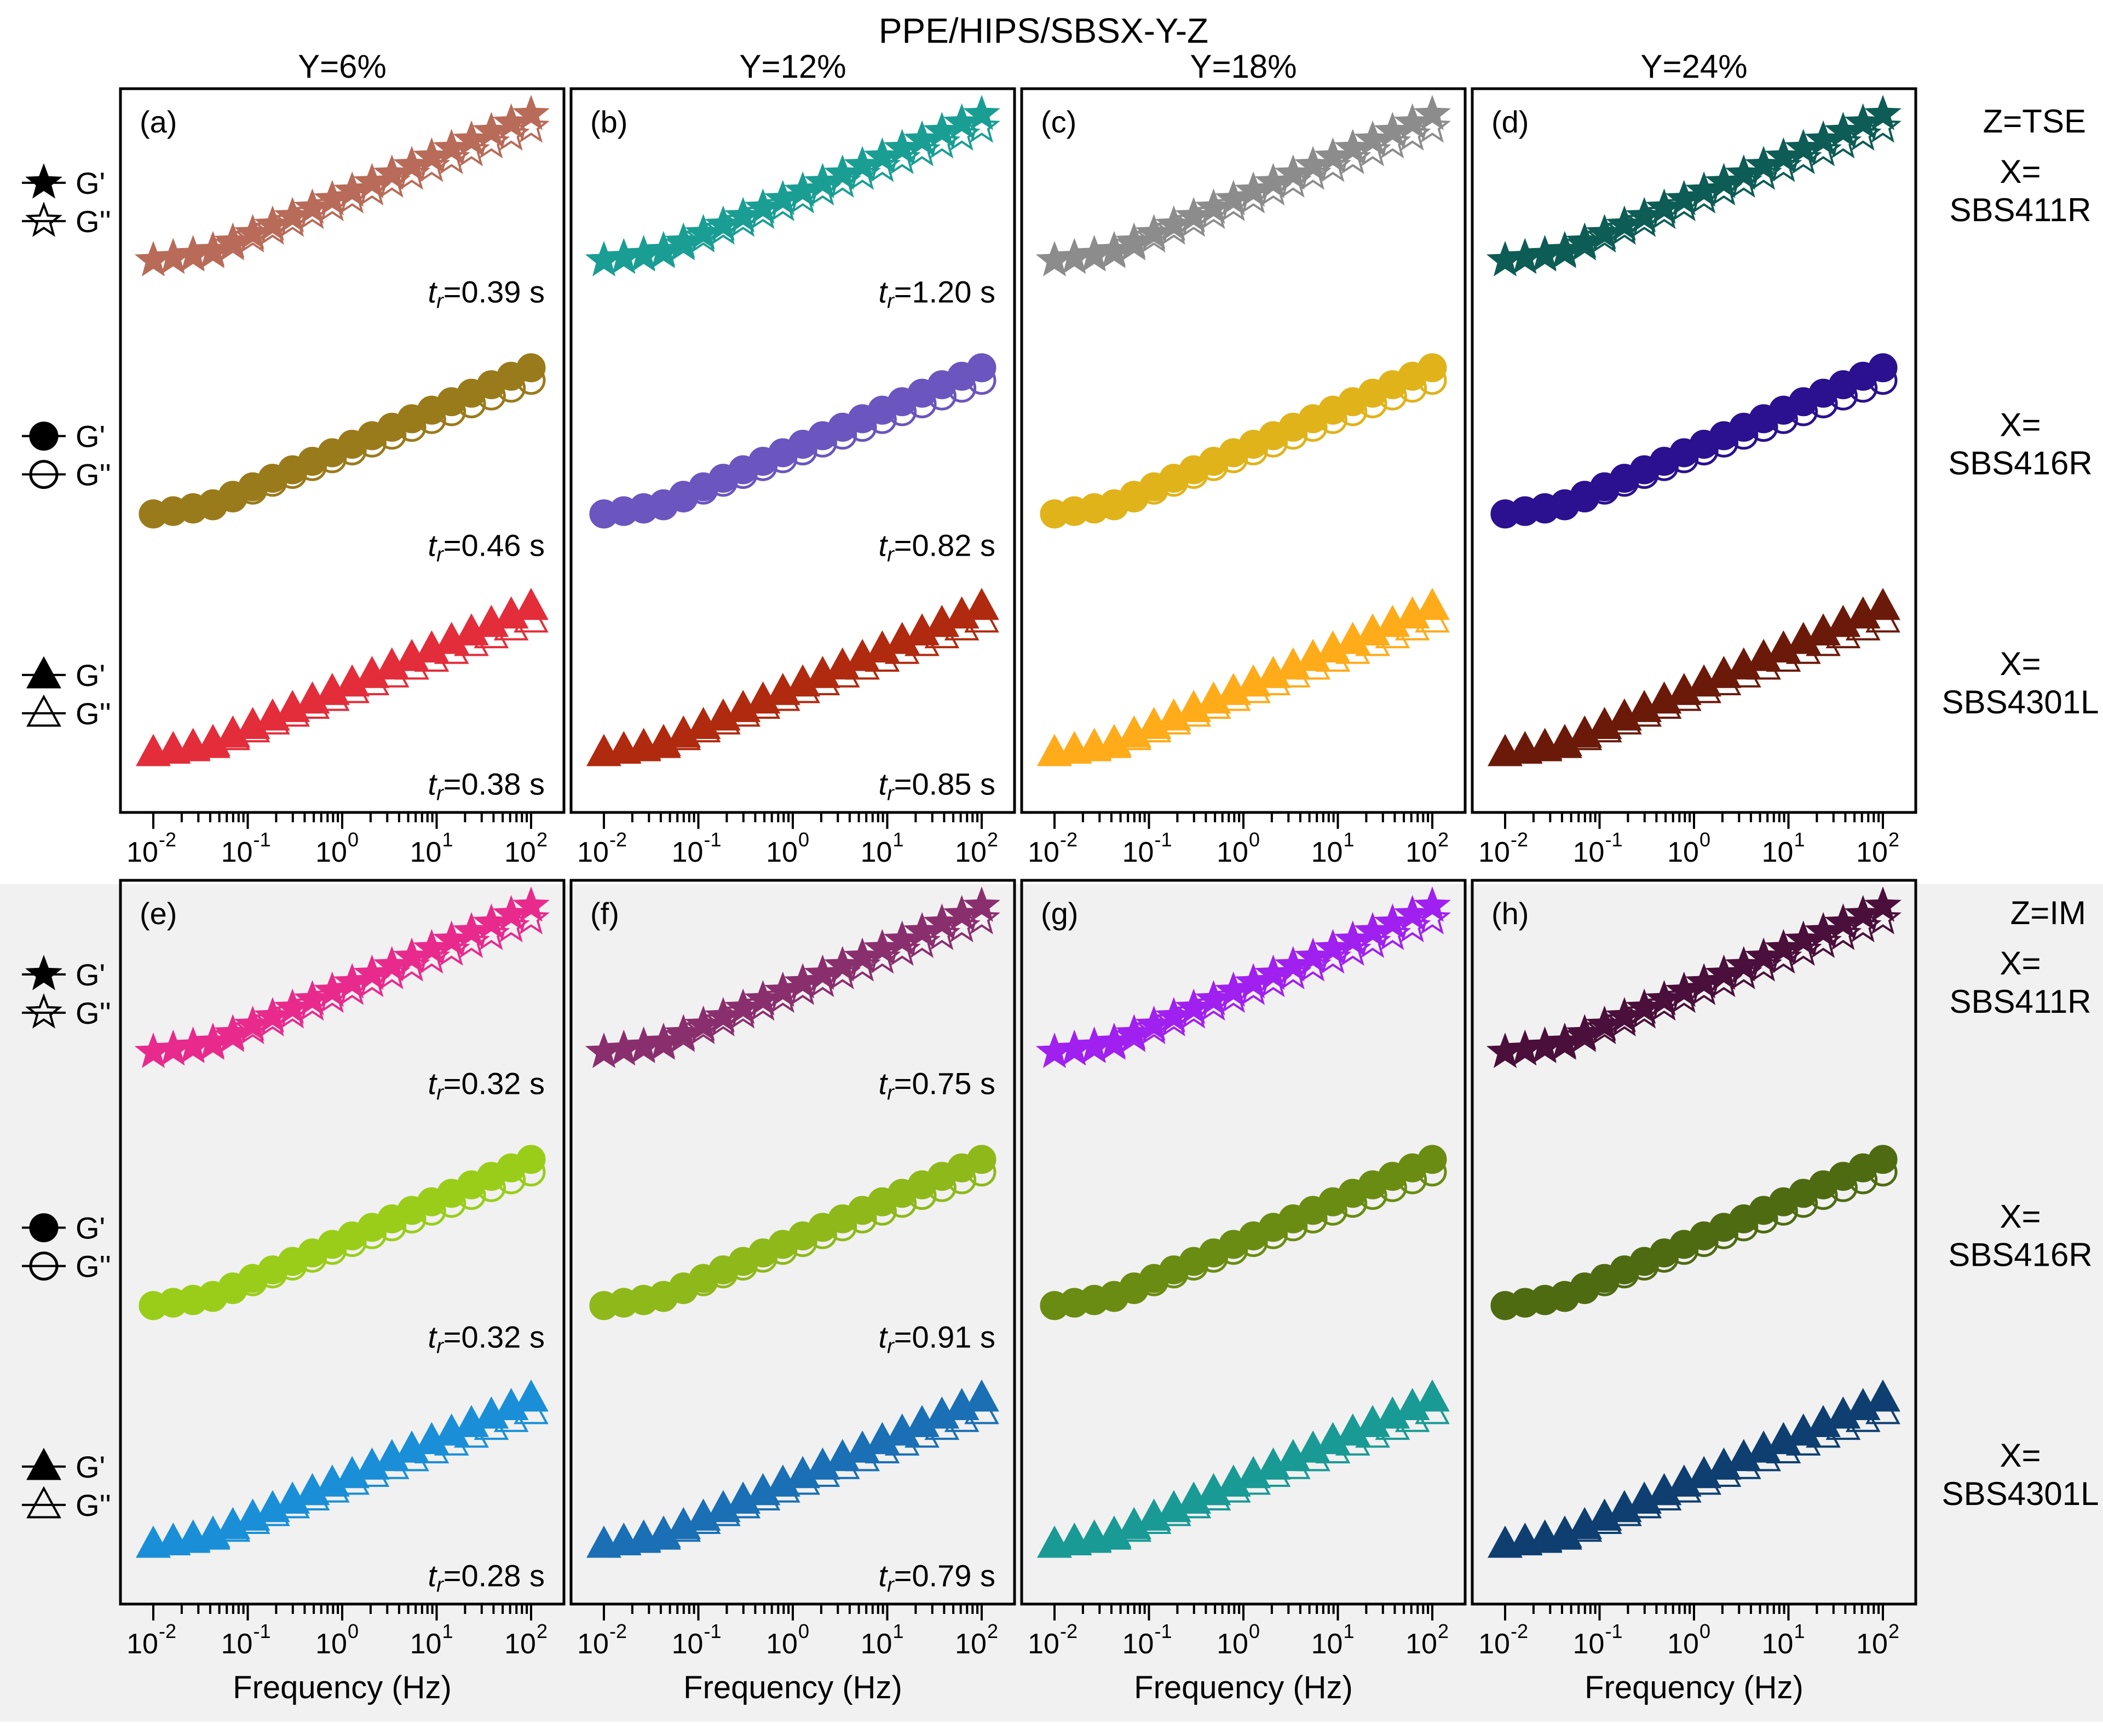  What do you see at coordinates (937, 547) in the screenshot?
I see `relaxation-time: tr=0.82 s` at bounding box center [937, 547].